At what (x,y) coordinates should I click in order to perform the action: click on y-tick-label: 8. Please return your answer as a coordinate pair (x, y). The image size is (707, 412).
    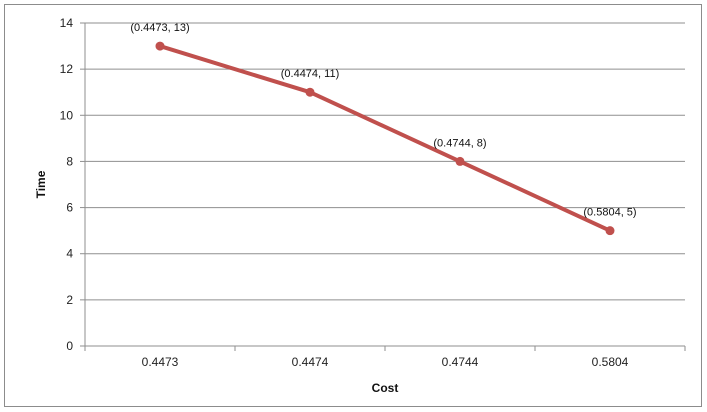
    Looking at the image, I should click on (69, 161).